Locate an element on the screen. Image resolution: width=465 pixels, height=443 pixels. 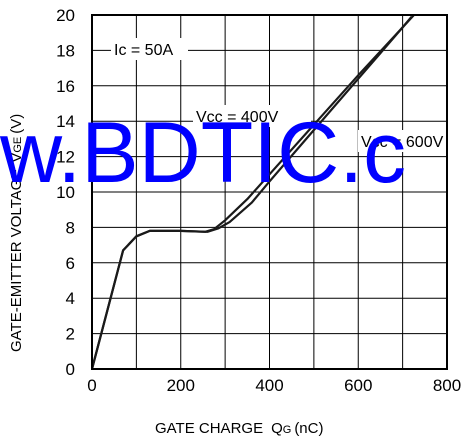
y-tick-label: 20 is located at coordinates (65, 15).